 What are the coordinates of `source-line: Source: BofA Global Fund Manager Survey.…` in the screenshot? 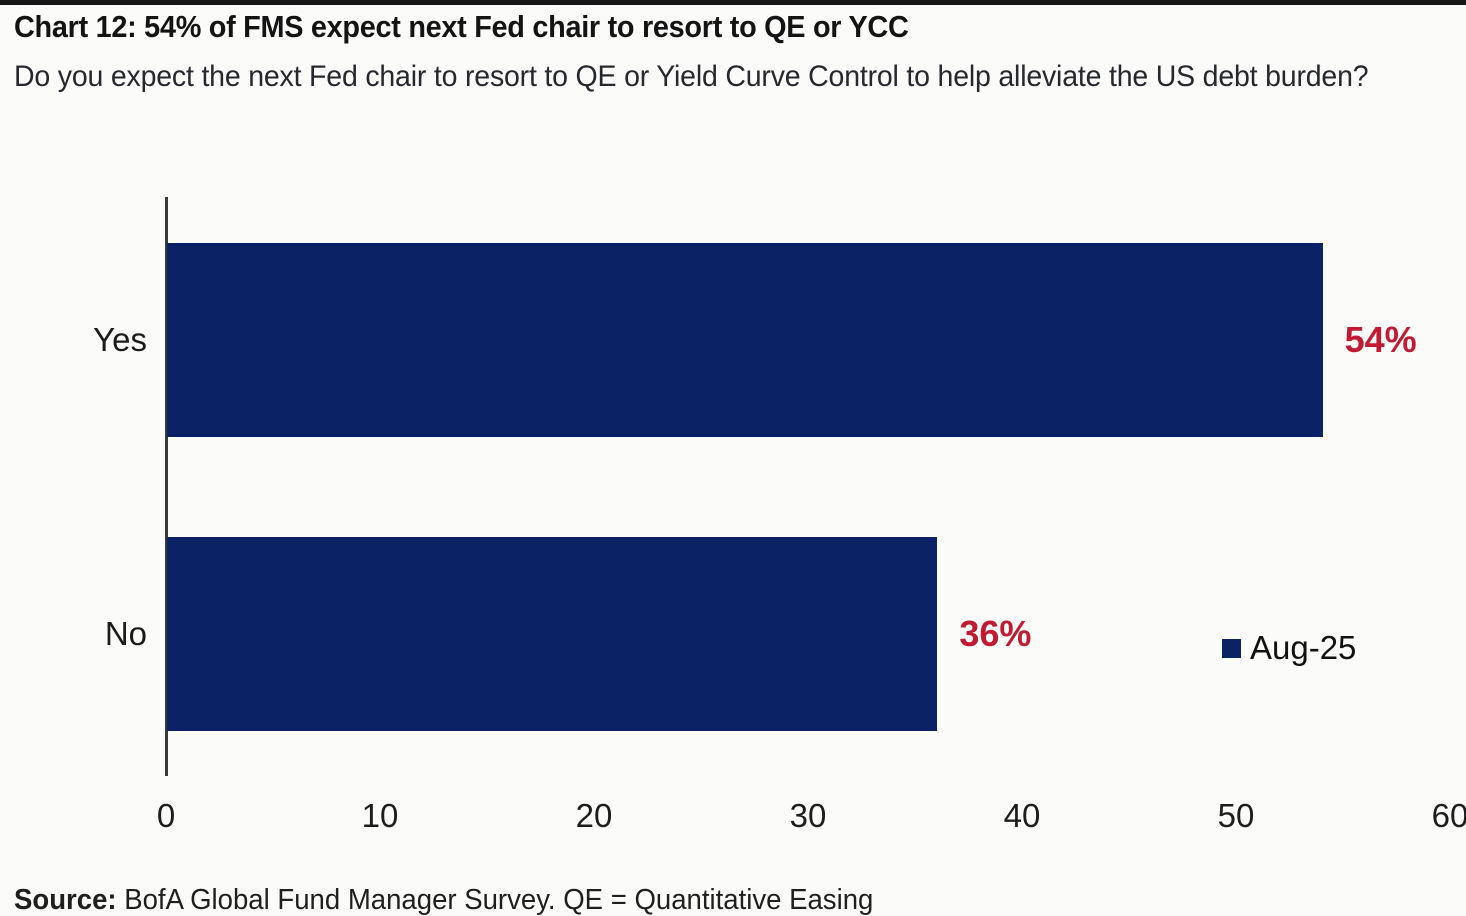 It's located at (443, 900).